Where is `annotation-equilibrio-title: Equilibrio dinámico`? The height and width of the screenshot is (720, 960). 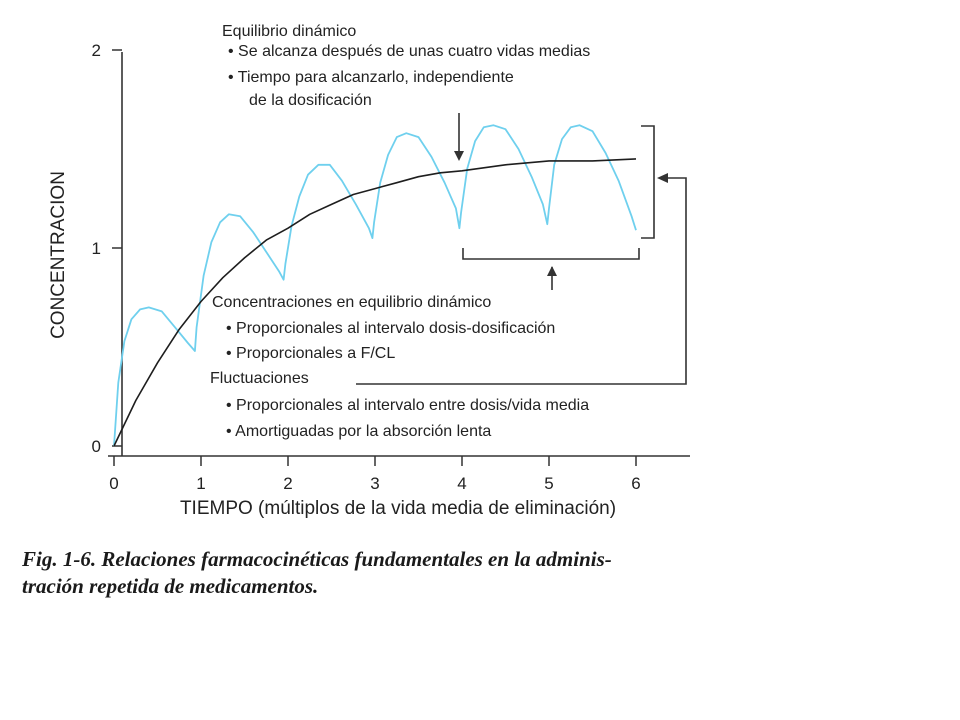 annotation-equilibrio-title: Equilibrio dinámico is located at coordinates (289, 31).